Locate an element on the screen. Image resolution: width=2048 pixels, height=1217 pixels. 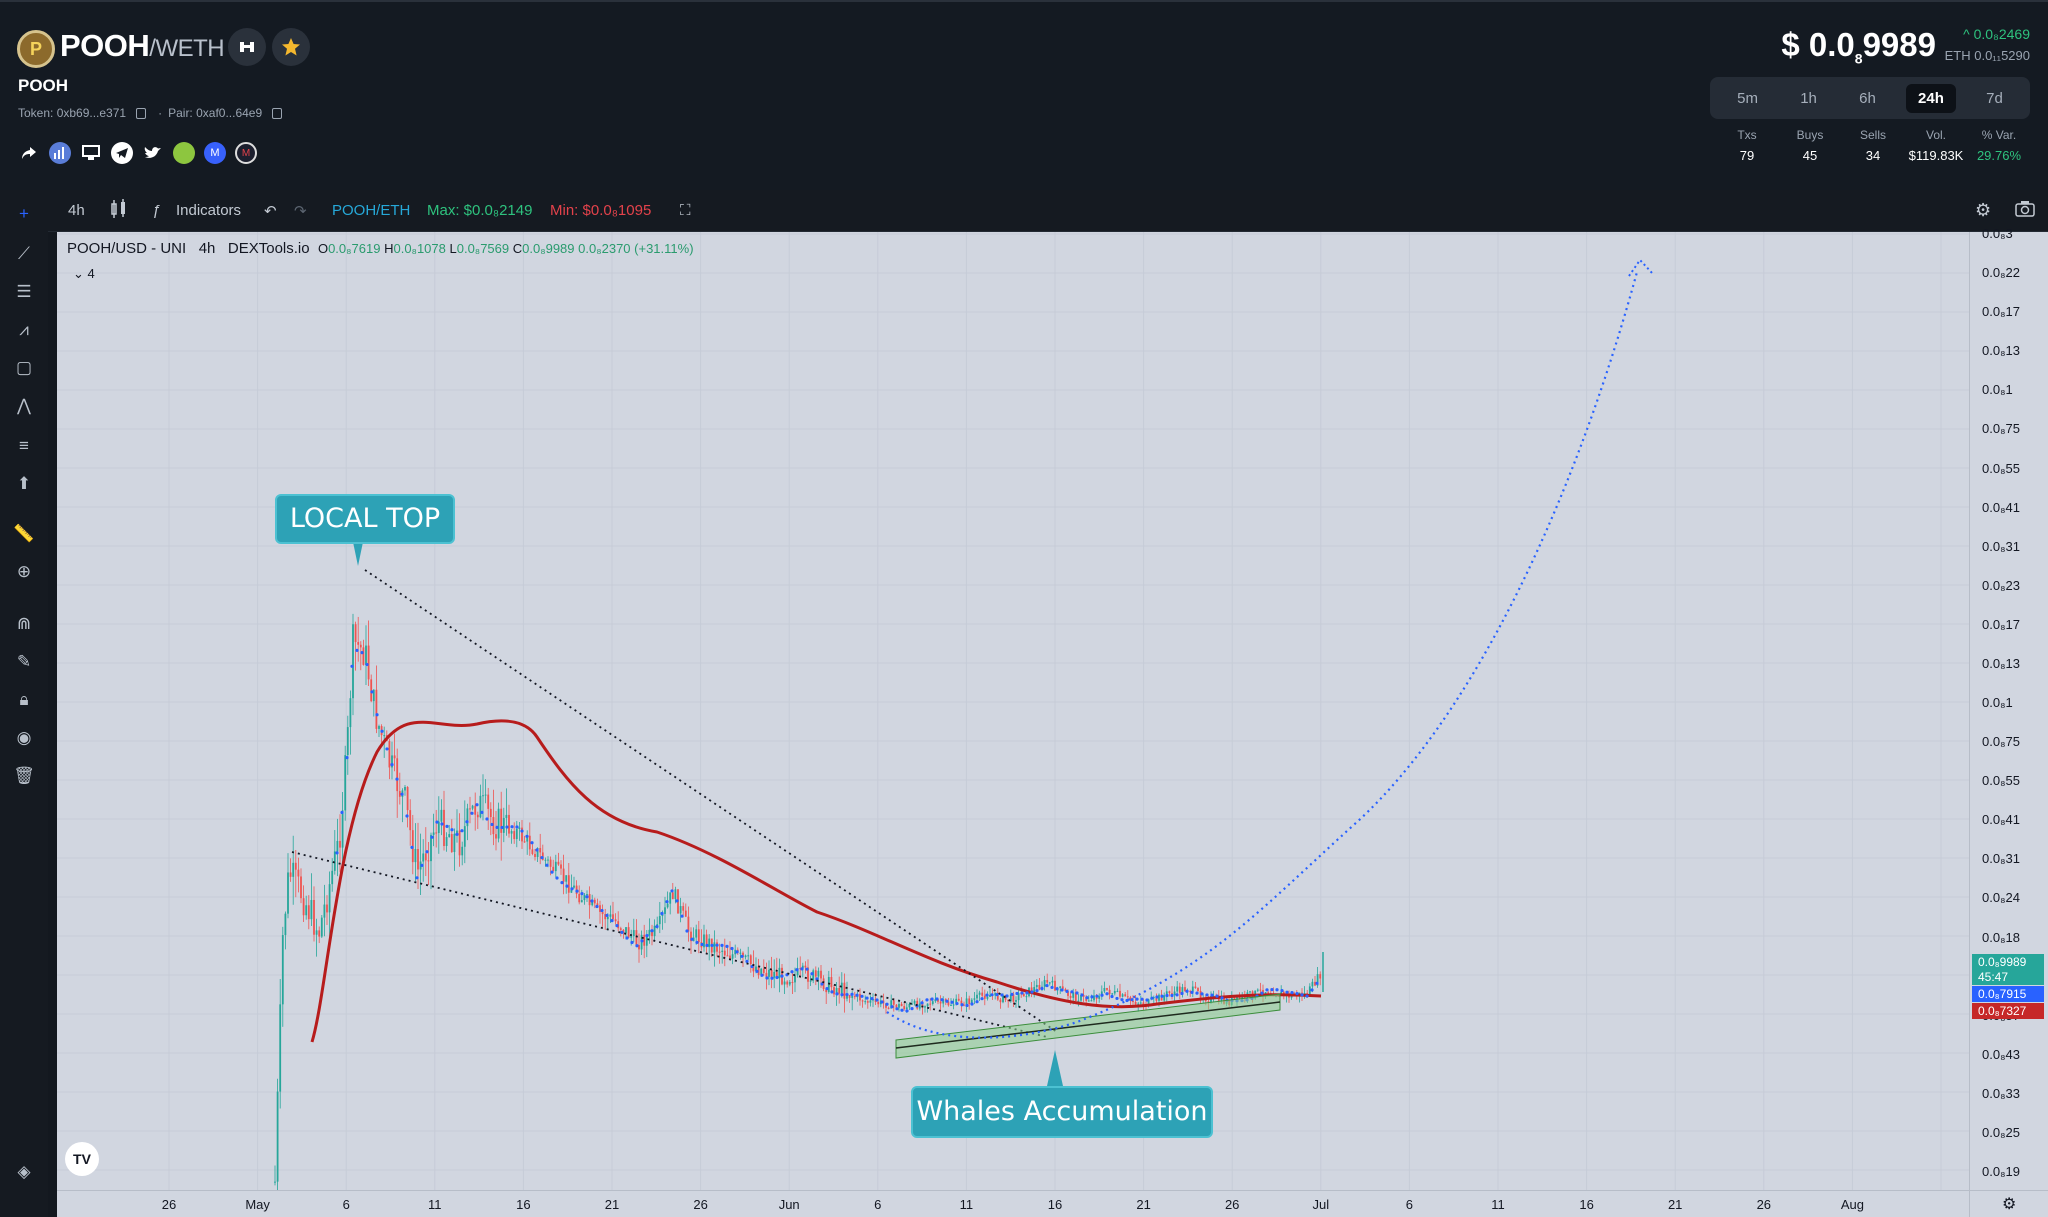
coingecko-icon is located at coordinates (184, 153).